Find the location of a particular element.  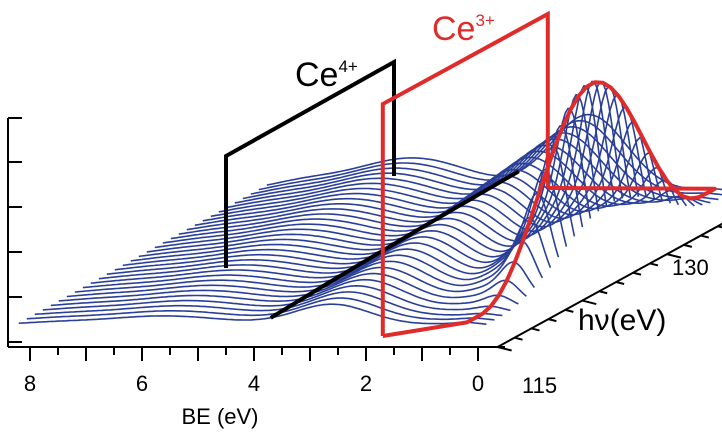

y-axis is located at coordinates (14, 232).